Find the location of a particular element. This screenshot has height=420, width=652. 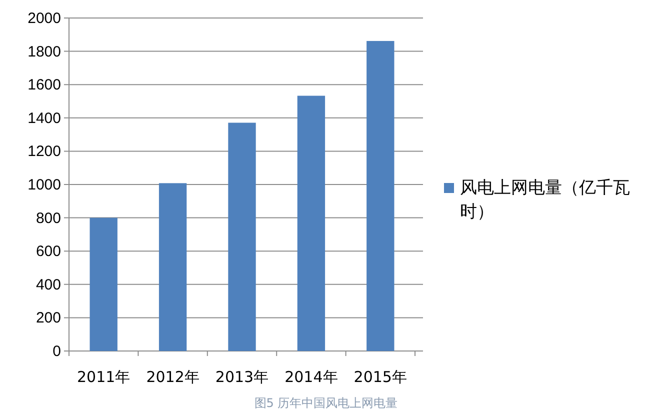

y-tick-label: 200 is located at coordinates (48, 318).